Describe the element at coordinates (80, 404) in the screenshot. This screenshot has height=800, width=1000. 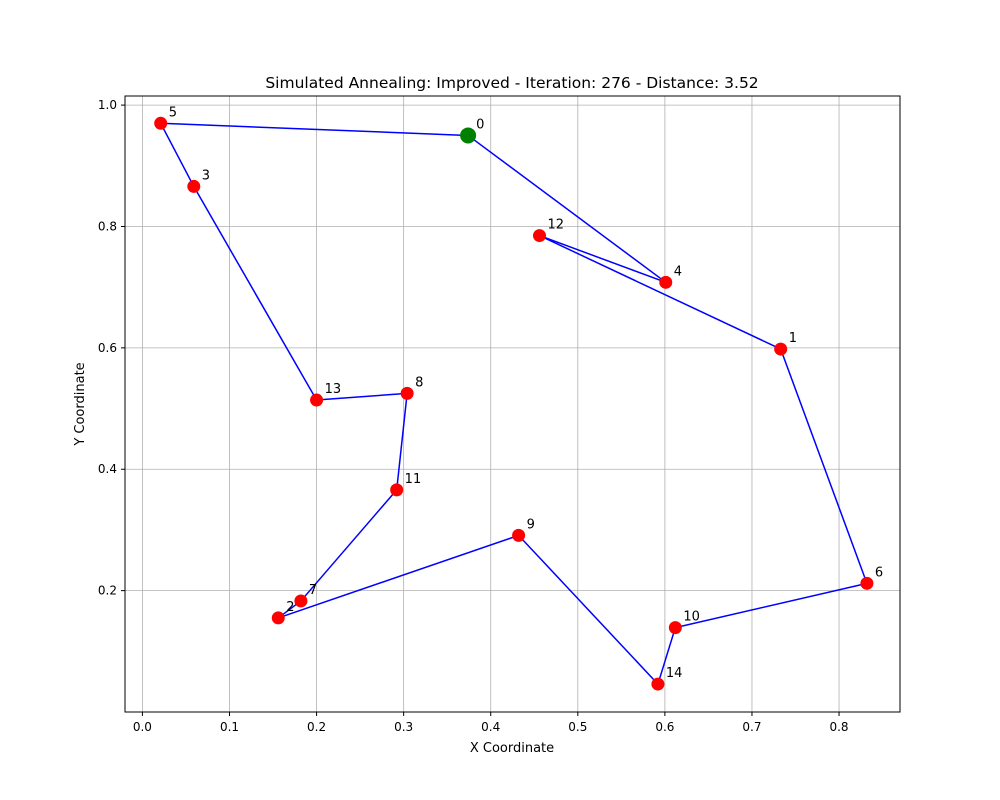
I see `y-axis-label: Y Coordinate` at that location.